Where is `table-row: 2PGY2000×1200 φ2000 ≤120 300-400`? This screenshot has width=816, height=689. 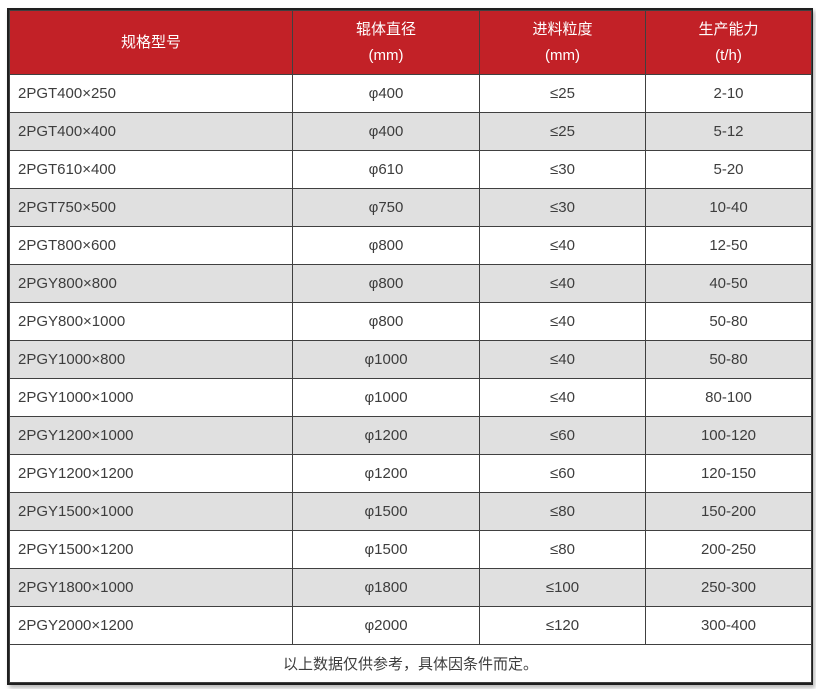 table-row: 2PGY2000×1200 φ2000 ≤120 300-400 is located at coordinates (410, 625).